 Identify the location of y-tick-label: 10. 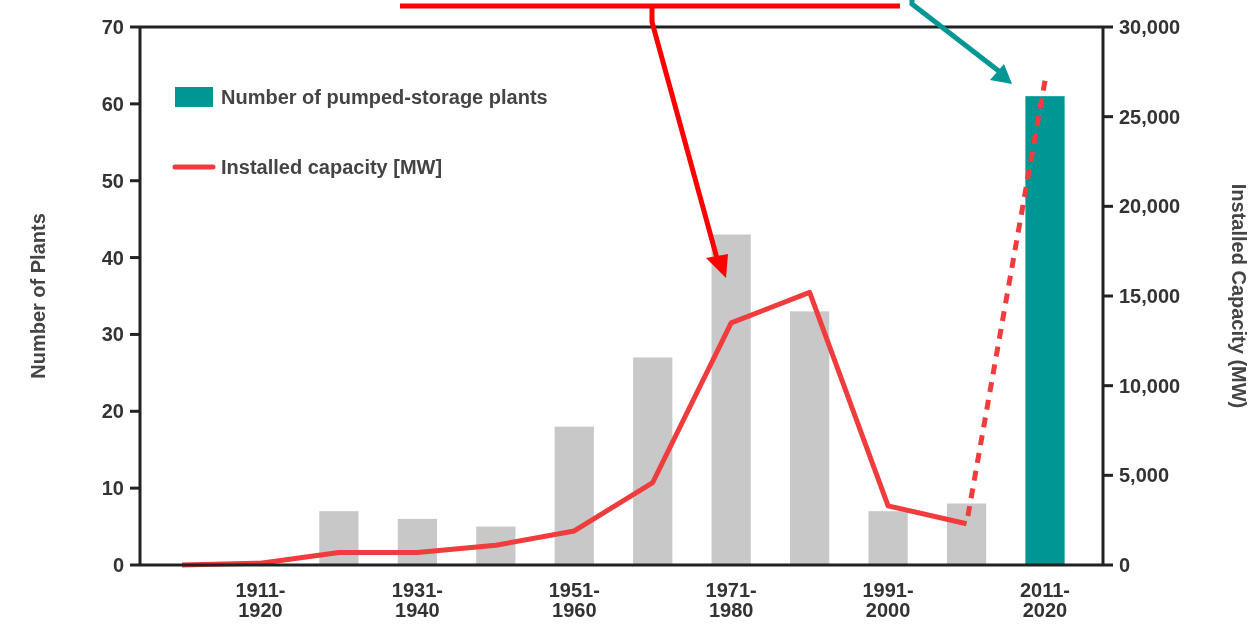
(112, 488).